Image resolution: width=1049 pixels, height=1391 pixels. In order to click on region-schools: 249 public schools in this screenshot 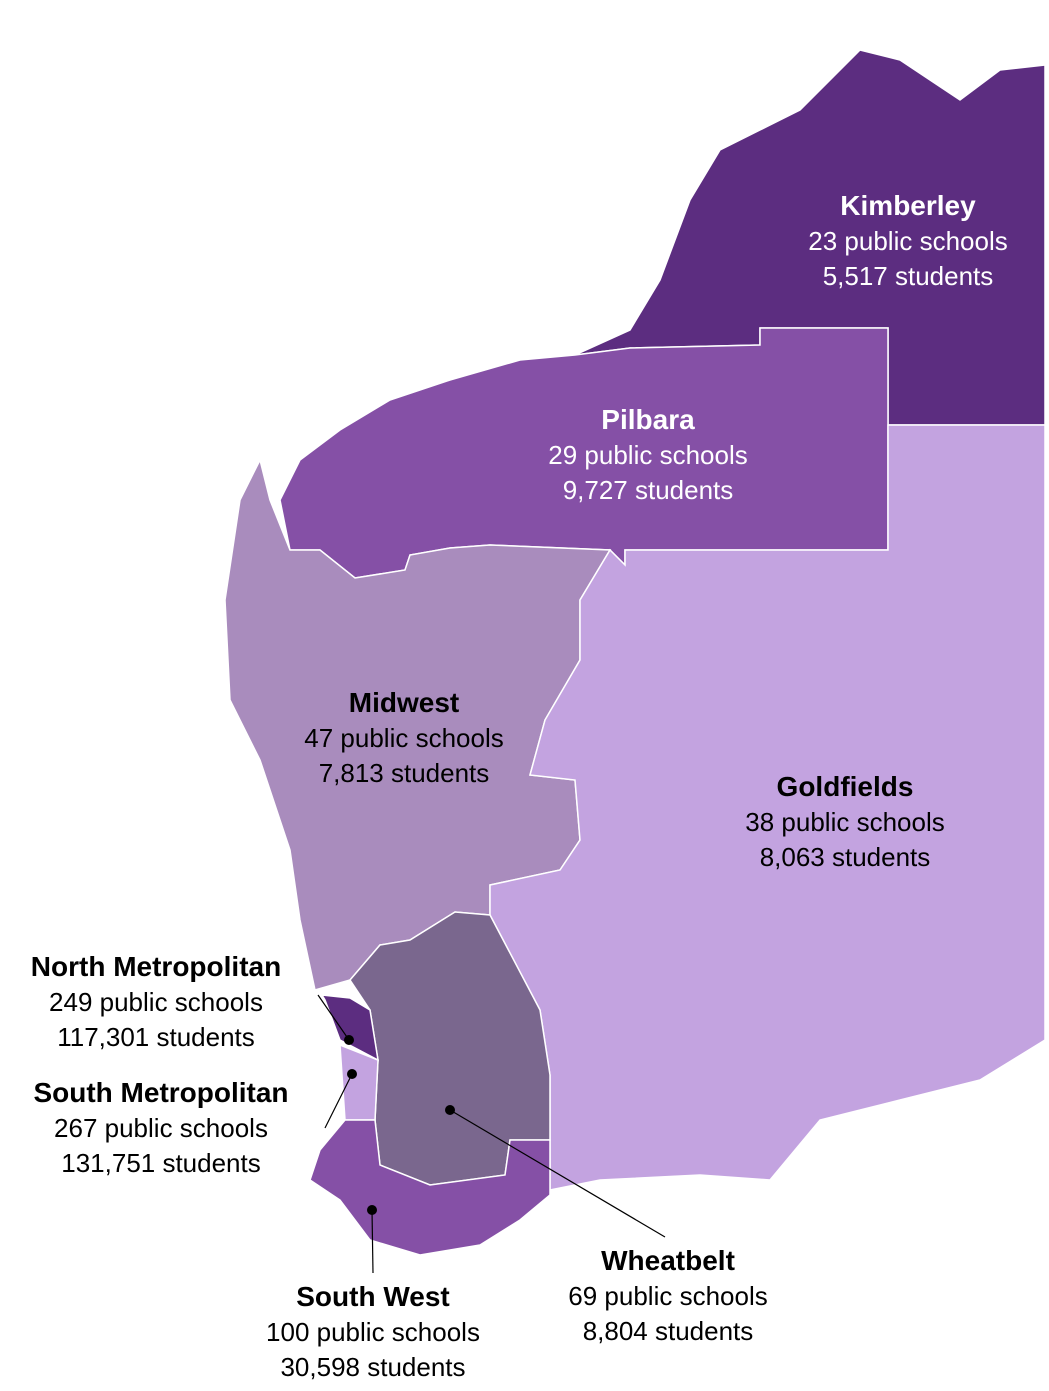, I will do `click(156, 1002)`.